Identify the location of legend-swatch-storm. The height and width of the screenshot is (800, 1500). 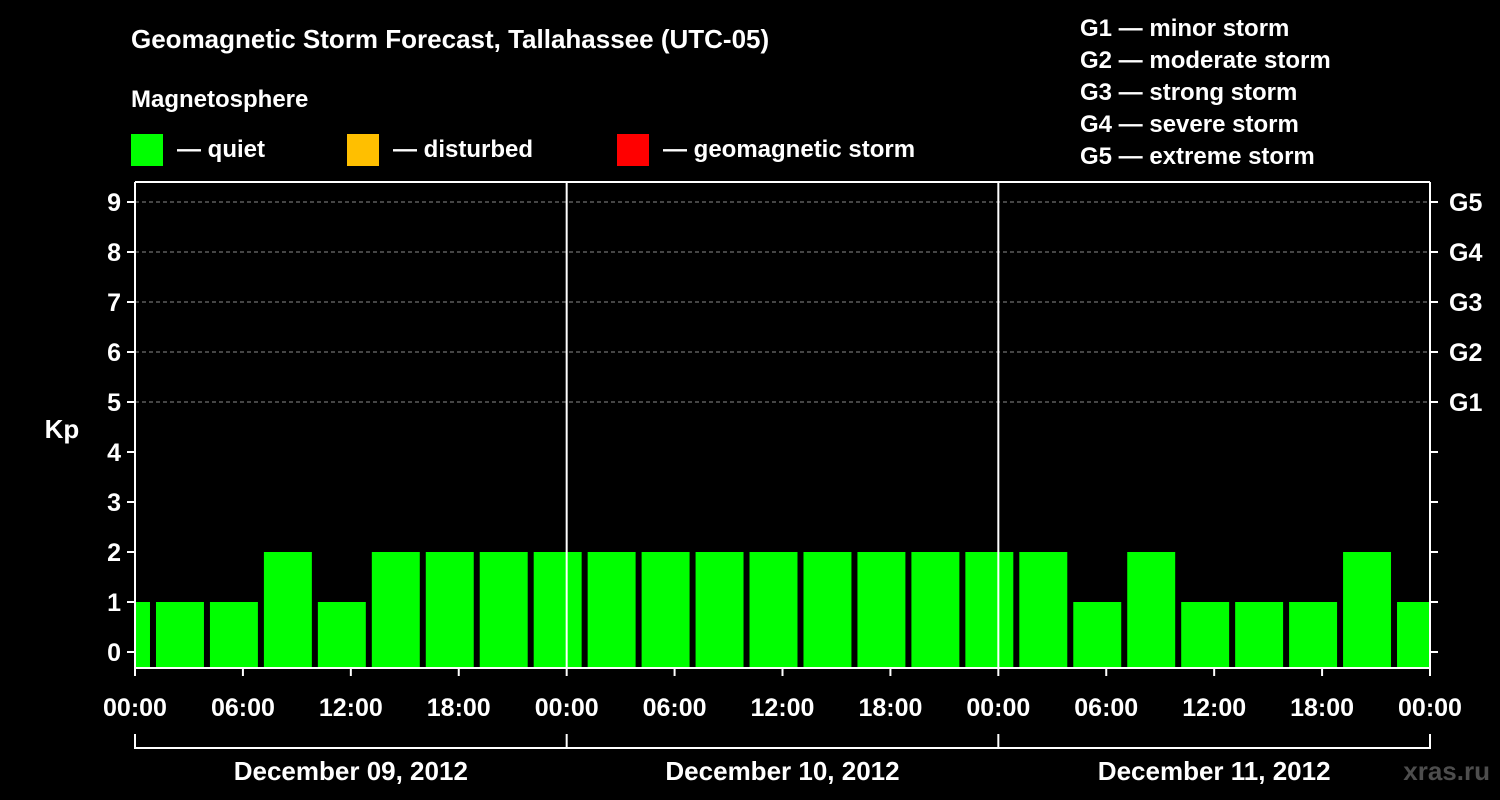
(633, 150).